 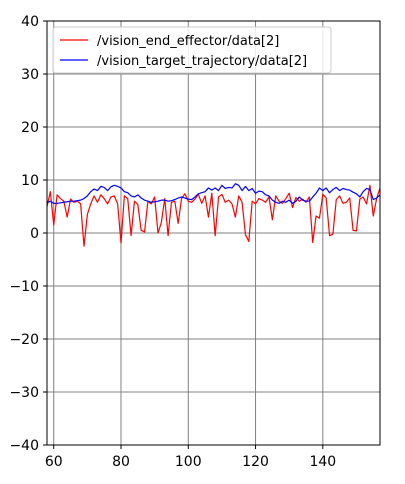 I want to click on y-tick-label: −10, so click(x=24, y=287).